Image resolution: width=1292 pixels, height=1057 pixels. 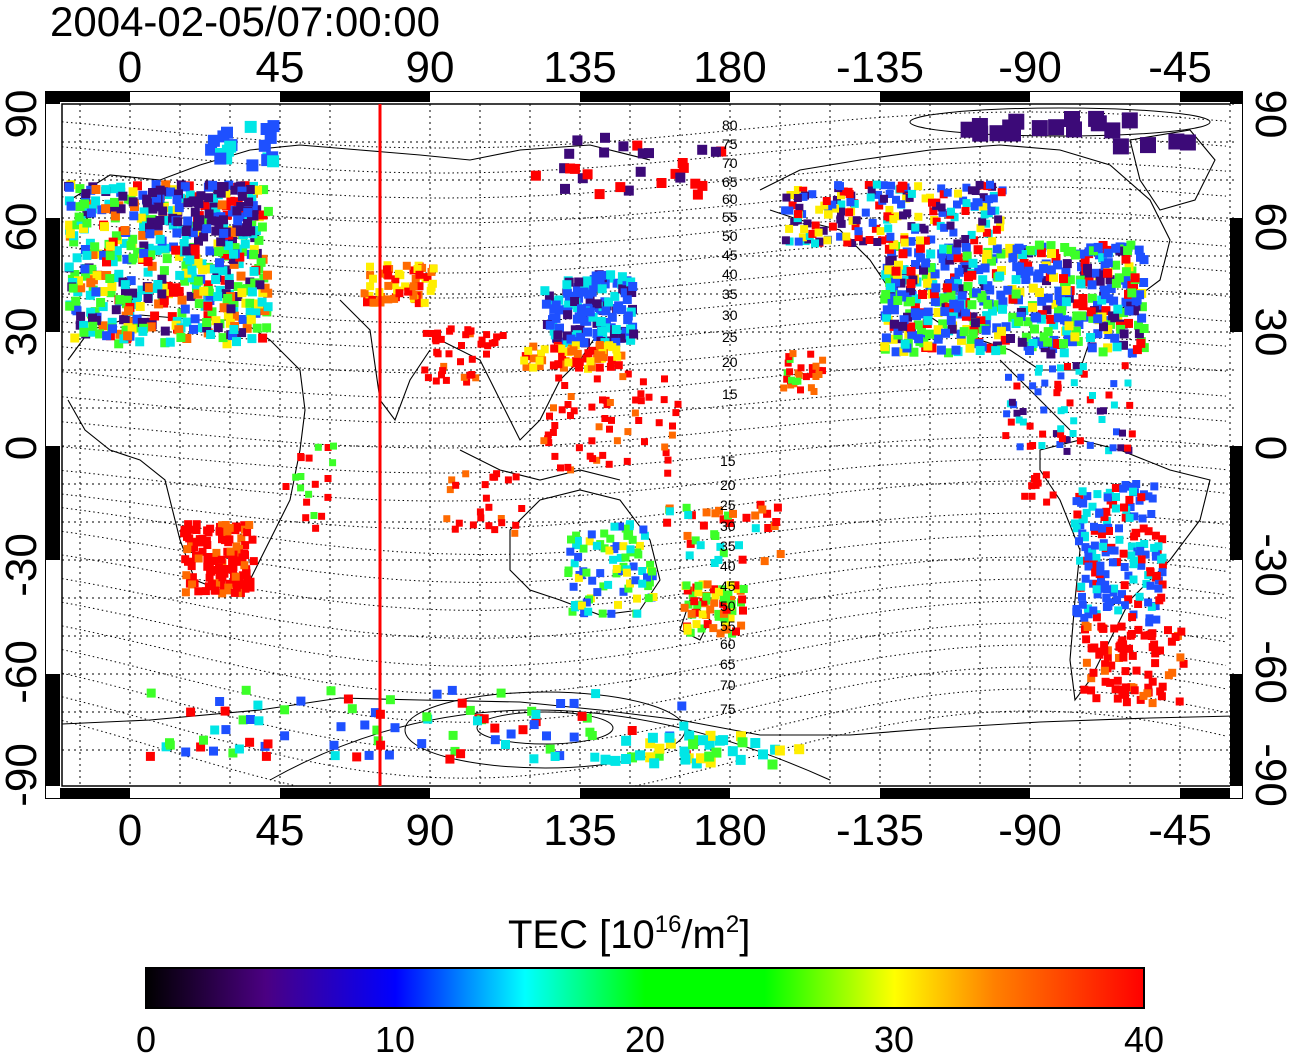 What do you see at coordinates (730, 274) in the screenshot?
I see `contour-label: 40` at bounding box center [730, 274].